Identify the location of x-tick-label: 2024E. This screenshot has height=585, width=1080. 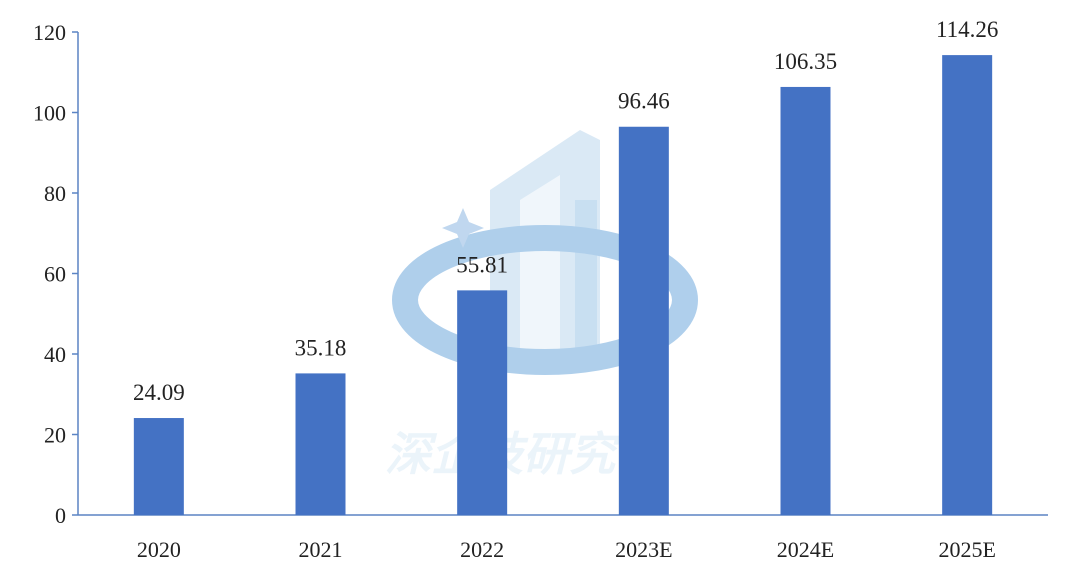
(805, 549).